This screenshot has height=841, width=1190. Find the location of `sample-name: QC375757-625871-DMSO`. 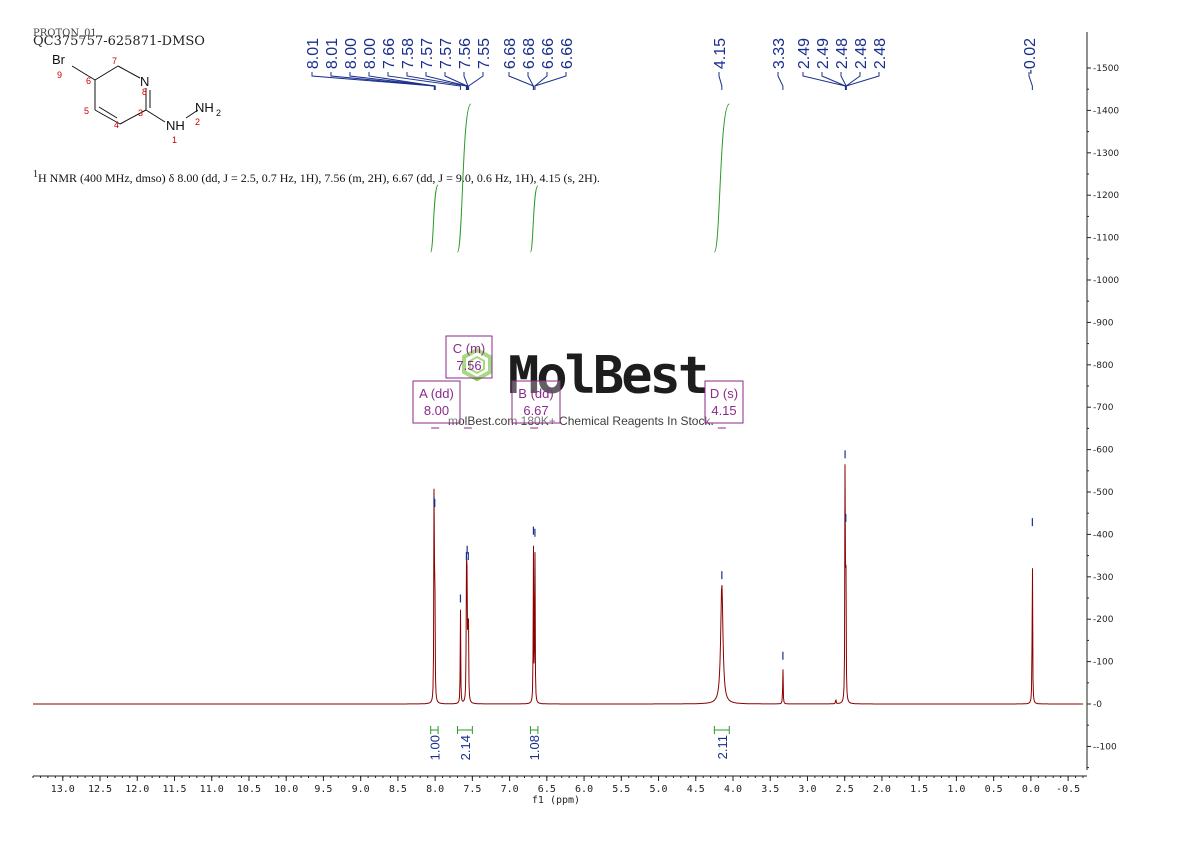

sample-name: QC375757-625871-DMSO is located at coordinates (119, 41).